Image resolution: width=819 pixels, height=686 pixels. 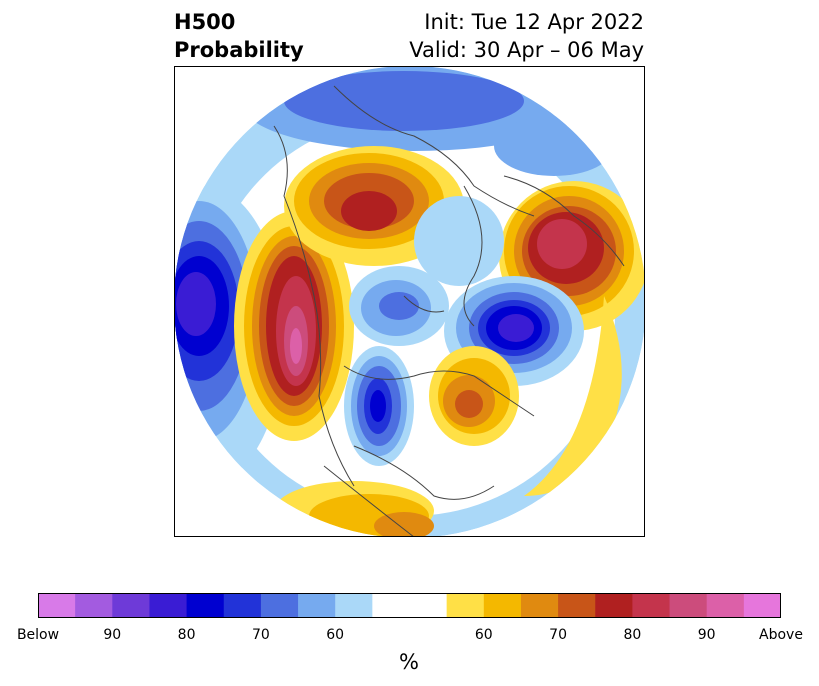 What do you see at coordinates (374, 206) in the screenshot?
I see `north-positive-anomaly` at bounding box center [374, 206].